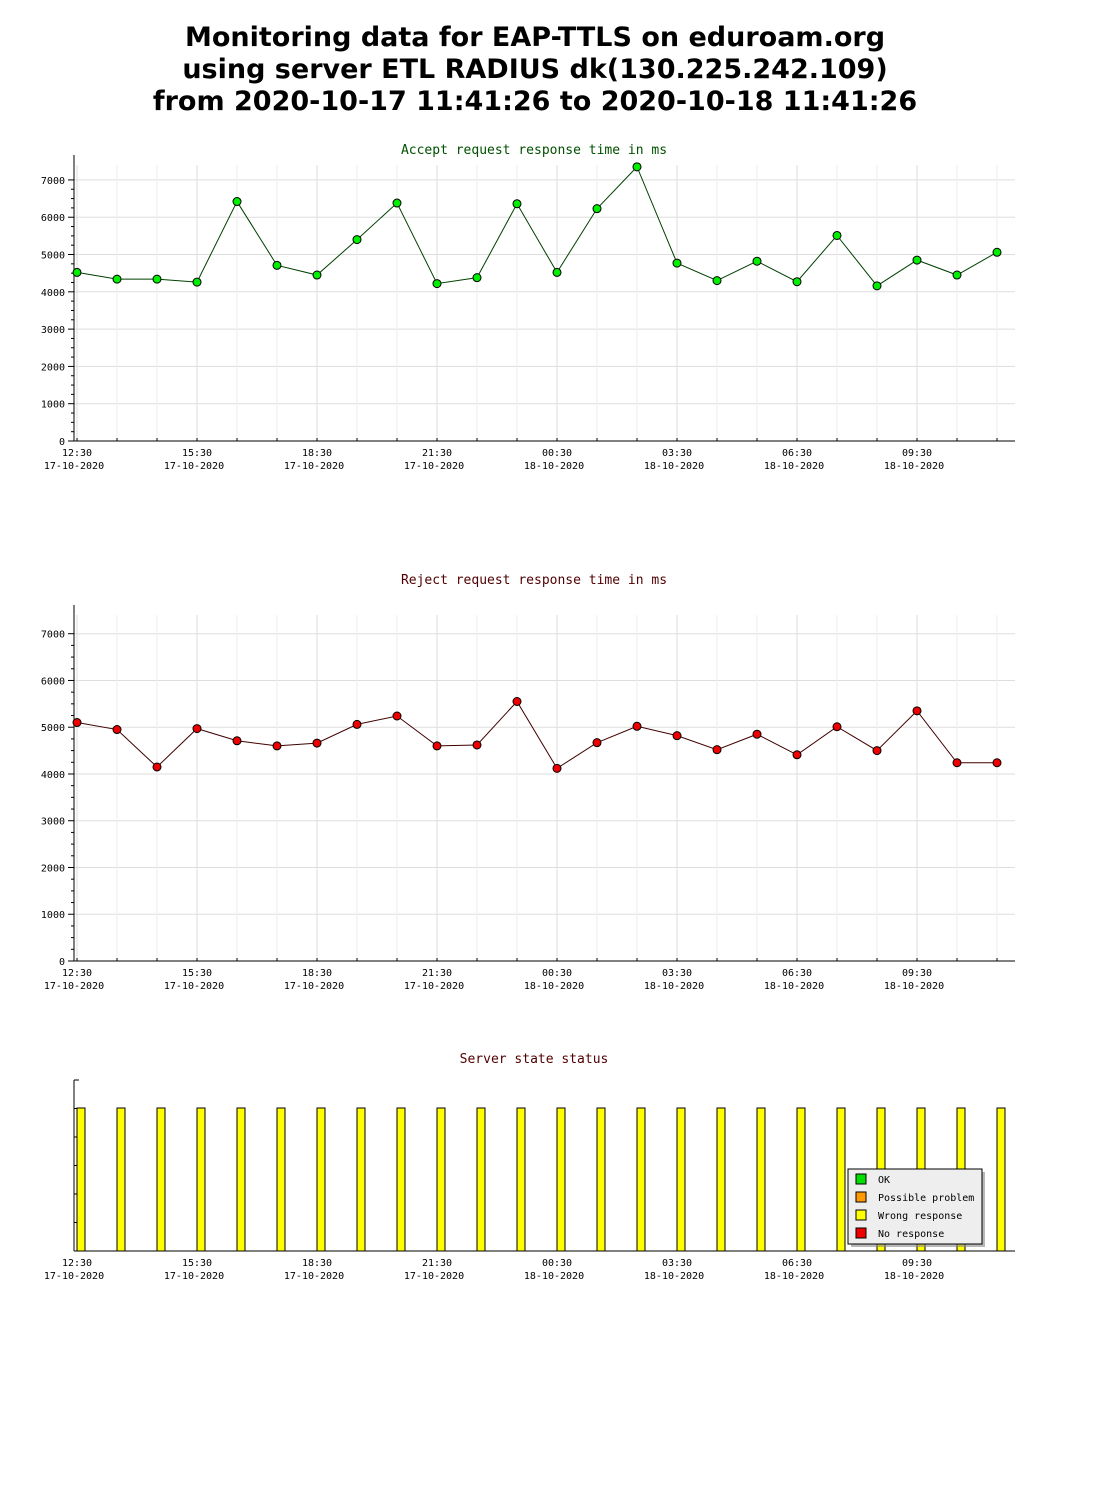 The image size is (1100, 1500). I want to click on legend-label: Possible problem, so click(926, 1198).